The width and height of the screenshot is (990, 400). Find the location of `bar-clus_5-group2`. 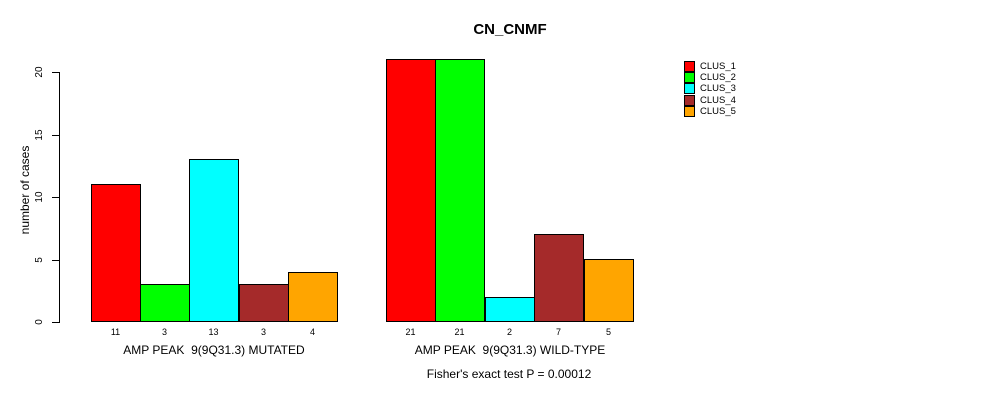

bar-clus_5-group2 is located at coordinates (609, 290).